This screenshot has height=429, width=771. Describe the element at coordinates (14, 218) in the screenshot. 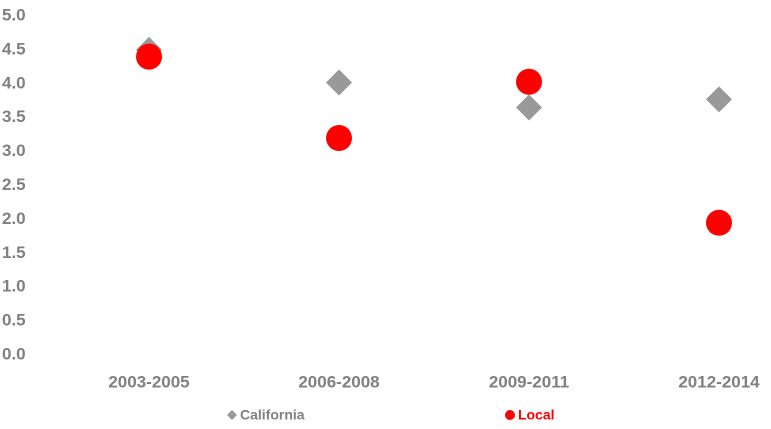

I see `y-tick-label: 2.0` at that location.